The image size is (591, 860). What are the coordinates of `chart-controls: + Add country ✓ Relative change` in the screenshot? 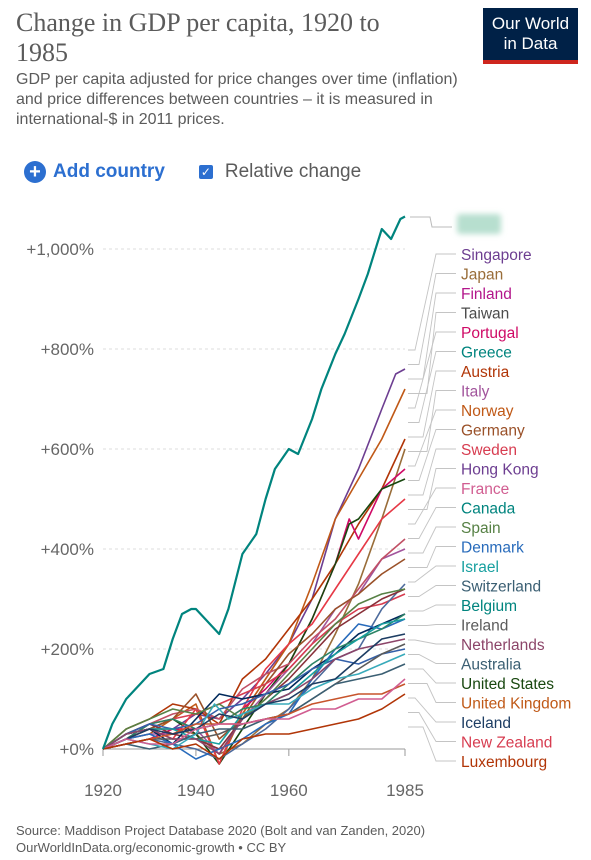 It's located at (192, 172).